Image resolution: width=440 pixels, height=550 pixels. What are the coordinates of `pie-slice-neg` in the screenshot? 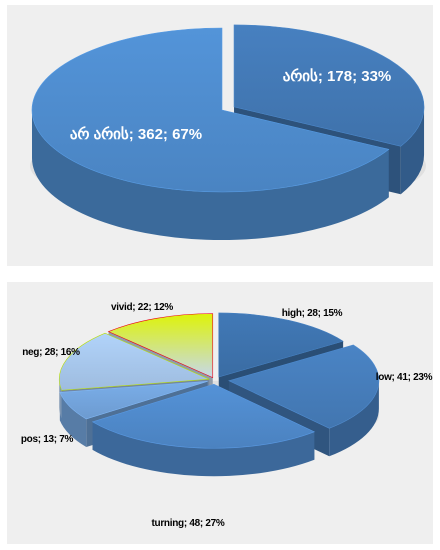 It's located at (134, 361).